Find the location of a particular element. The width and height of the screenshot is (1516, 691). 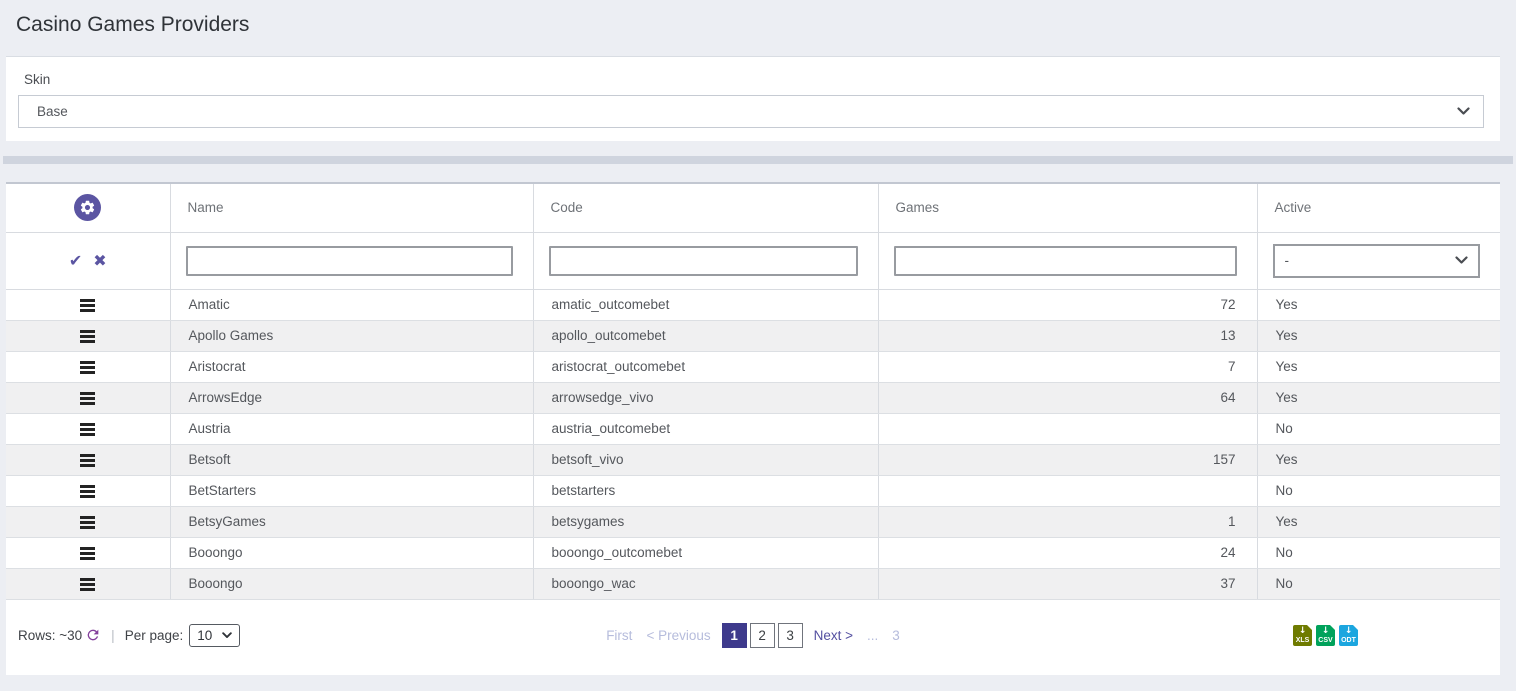

export-csv-icon: ↓ CSV is located at coordinates (1325, 635).